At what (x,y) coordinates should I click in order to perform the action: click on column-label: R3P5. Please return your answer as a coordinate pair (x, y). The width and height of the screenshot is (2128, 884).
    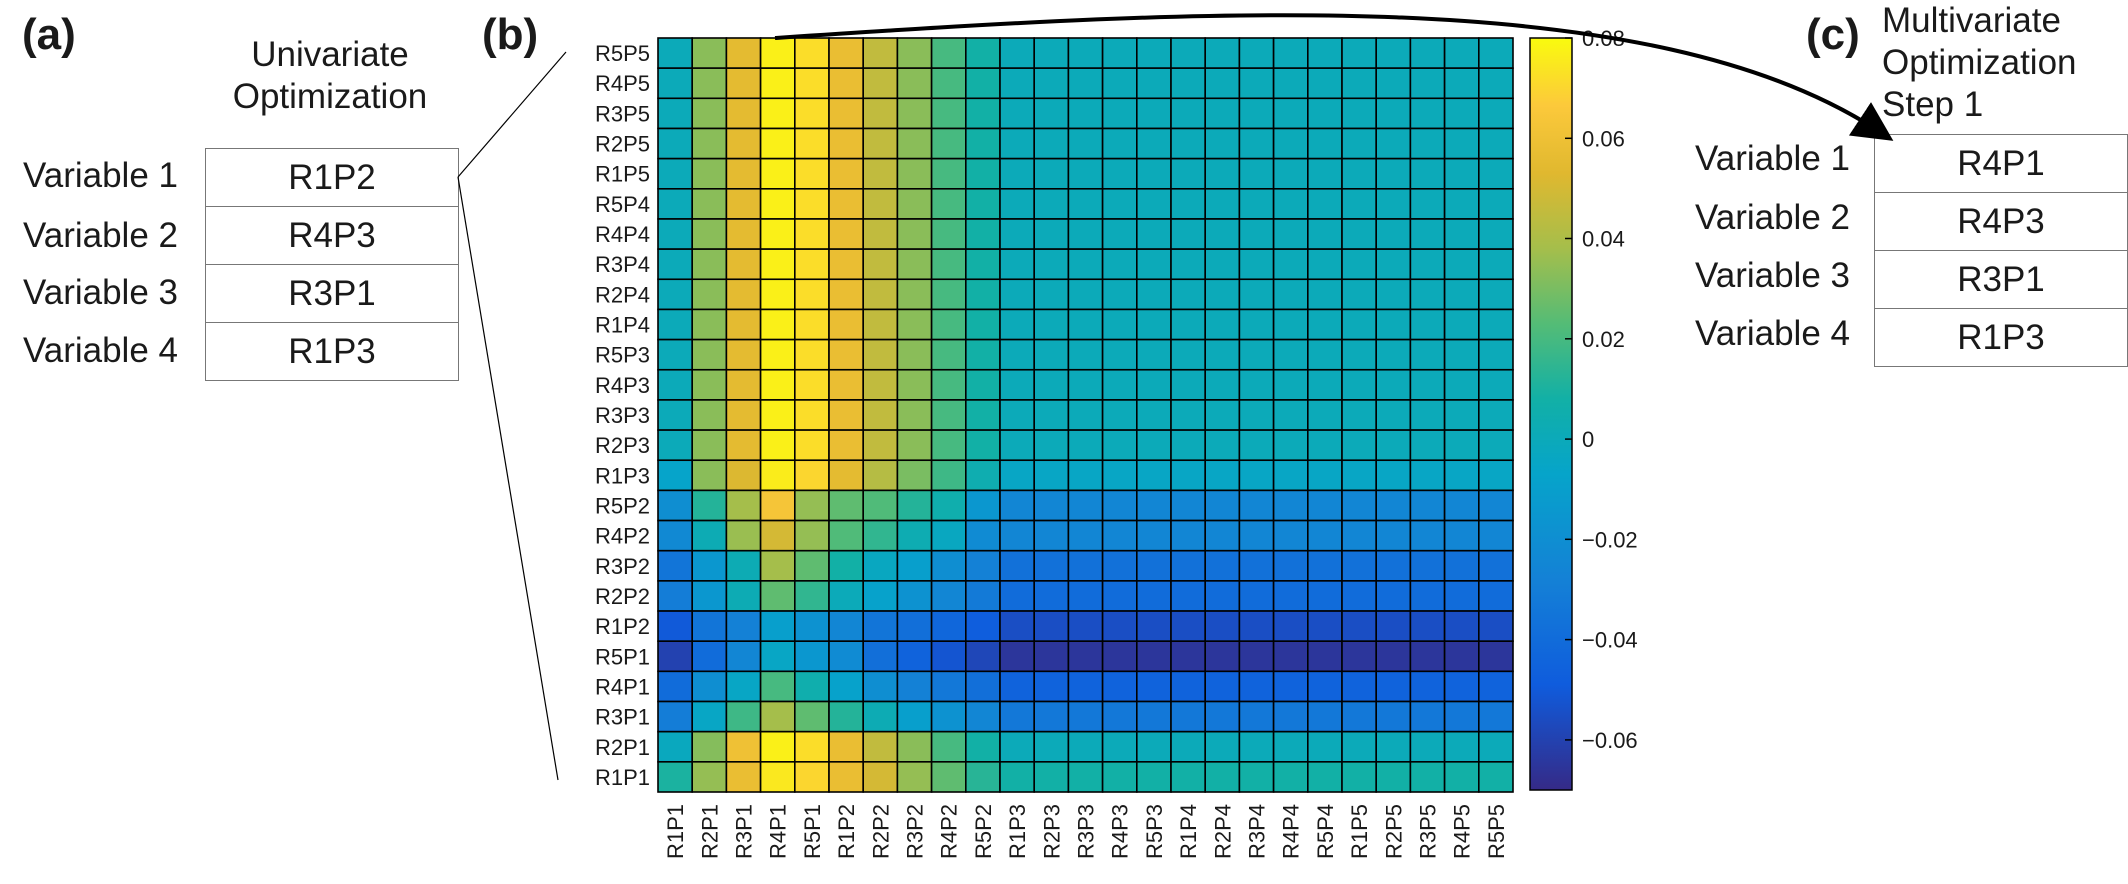
    Looking at the image, I should click on (1428, 831).